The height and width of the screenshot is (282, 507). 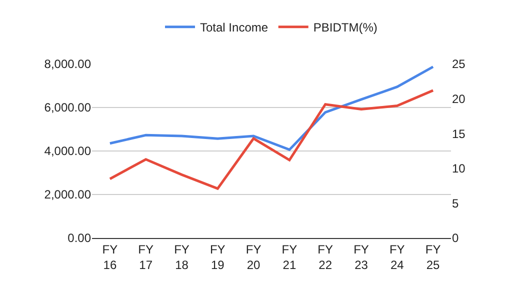 I want to click on x-tick-label: FY 21, so click(x=290, y=257).